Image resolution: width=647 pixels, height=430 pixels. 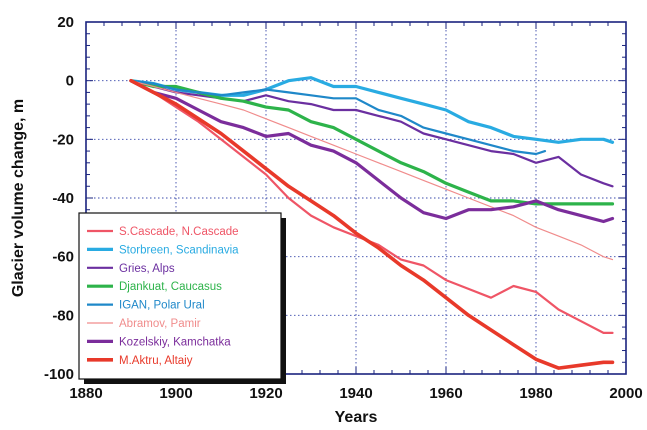 I want to click on x-tick-label: 1920, so click(x=265, y=393).